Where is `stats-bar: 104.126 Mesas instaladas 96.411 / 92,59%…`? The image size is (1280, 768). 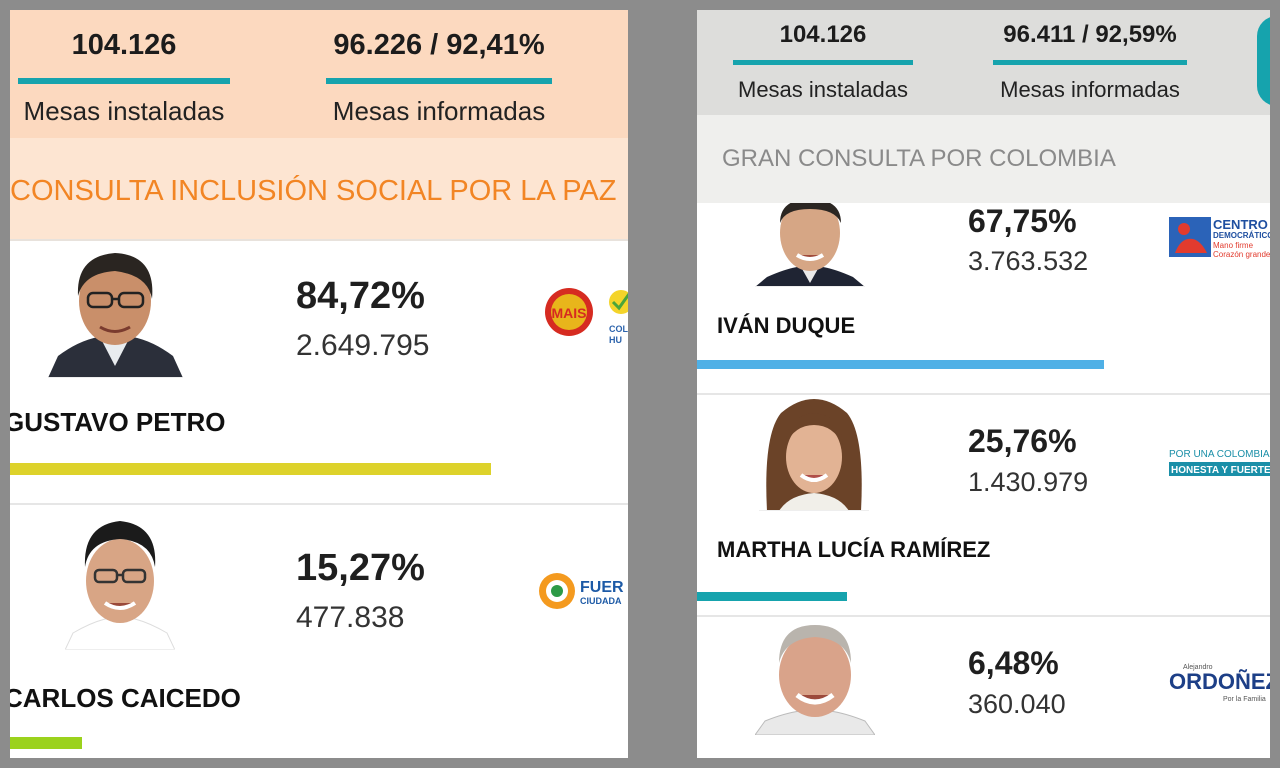 stats-bar: 104.126 Mesas instaladas 96.411 / 92,59%… is located at coordinates (983, 62).